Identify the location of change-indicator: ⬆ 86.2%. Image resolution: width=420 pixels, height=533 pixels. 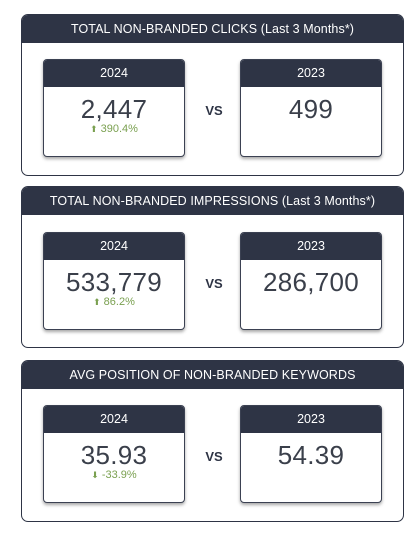
(114, 302).